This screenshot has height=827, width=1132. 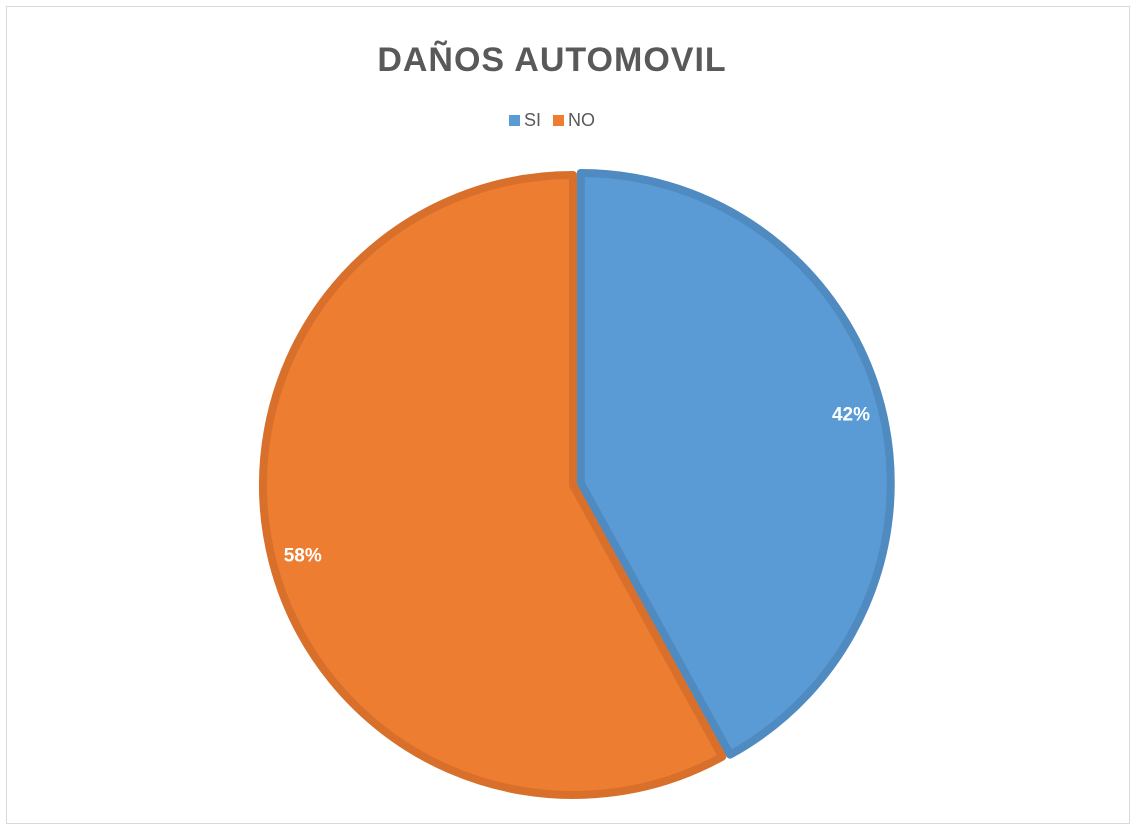 I want to click on chart-title: DAÑOS AUTOMOVIL, so click(x=552, y=60).